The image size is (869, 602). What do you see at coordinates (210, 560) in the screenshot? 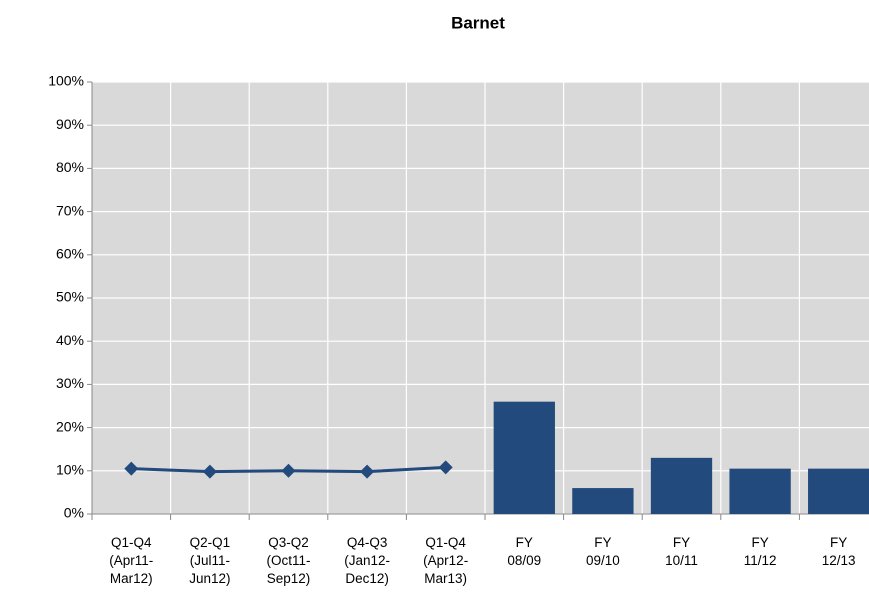
I see `x-tick-label: Q2-Q1 (Jul11- Jun12)` at bounding box center [210, 560].